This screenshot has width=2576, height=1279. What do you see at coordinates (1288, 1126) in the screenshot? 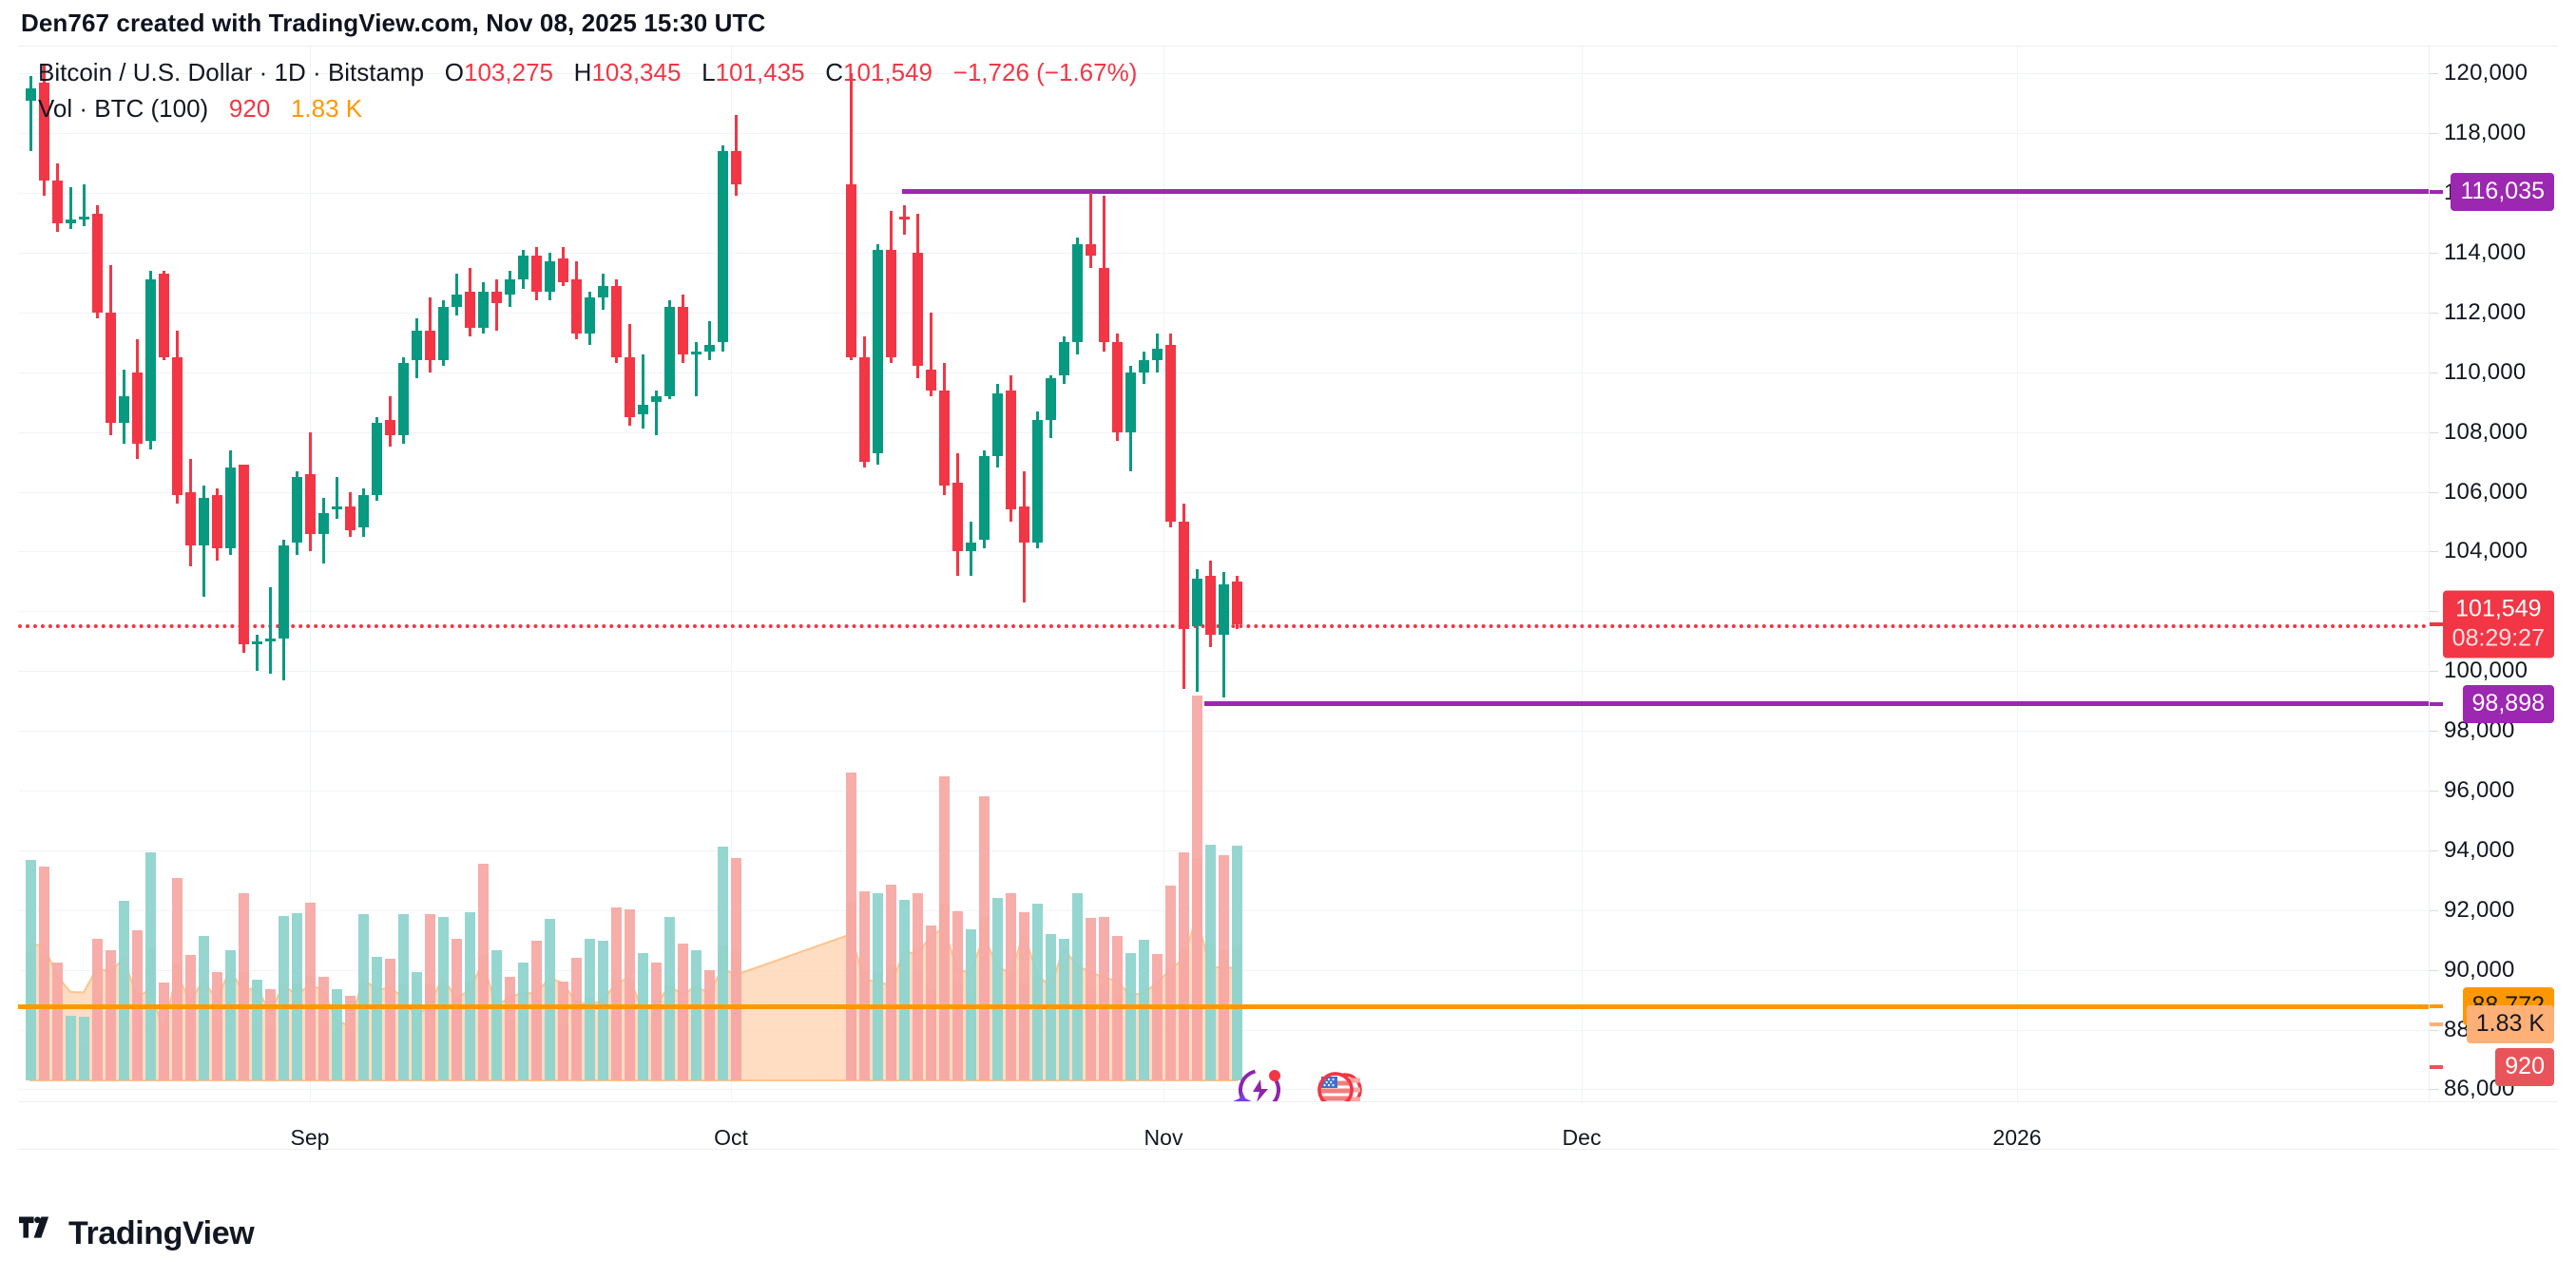
I see `time-axis: Sep Oct Nov Dec 2026` at bounding box center [1288, 1126].